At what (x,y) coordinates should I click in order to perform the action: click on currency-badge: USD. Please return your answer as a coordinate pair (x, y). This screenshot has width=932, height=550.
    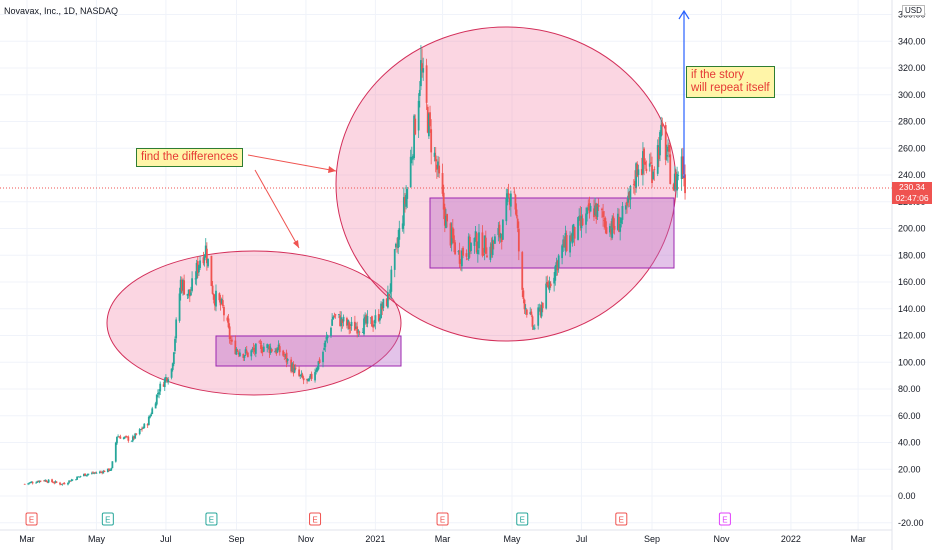
    Looking at the image, I should click on (913, 10).